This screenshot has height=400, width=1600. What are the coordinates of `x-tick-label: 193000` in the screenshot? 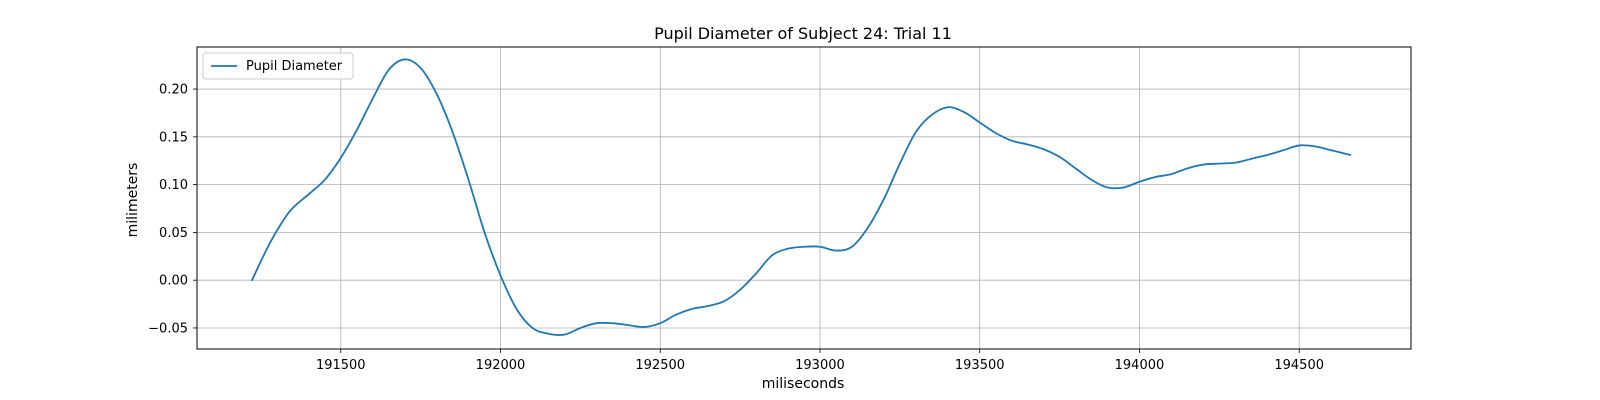 It's located at (820, 365).